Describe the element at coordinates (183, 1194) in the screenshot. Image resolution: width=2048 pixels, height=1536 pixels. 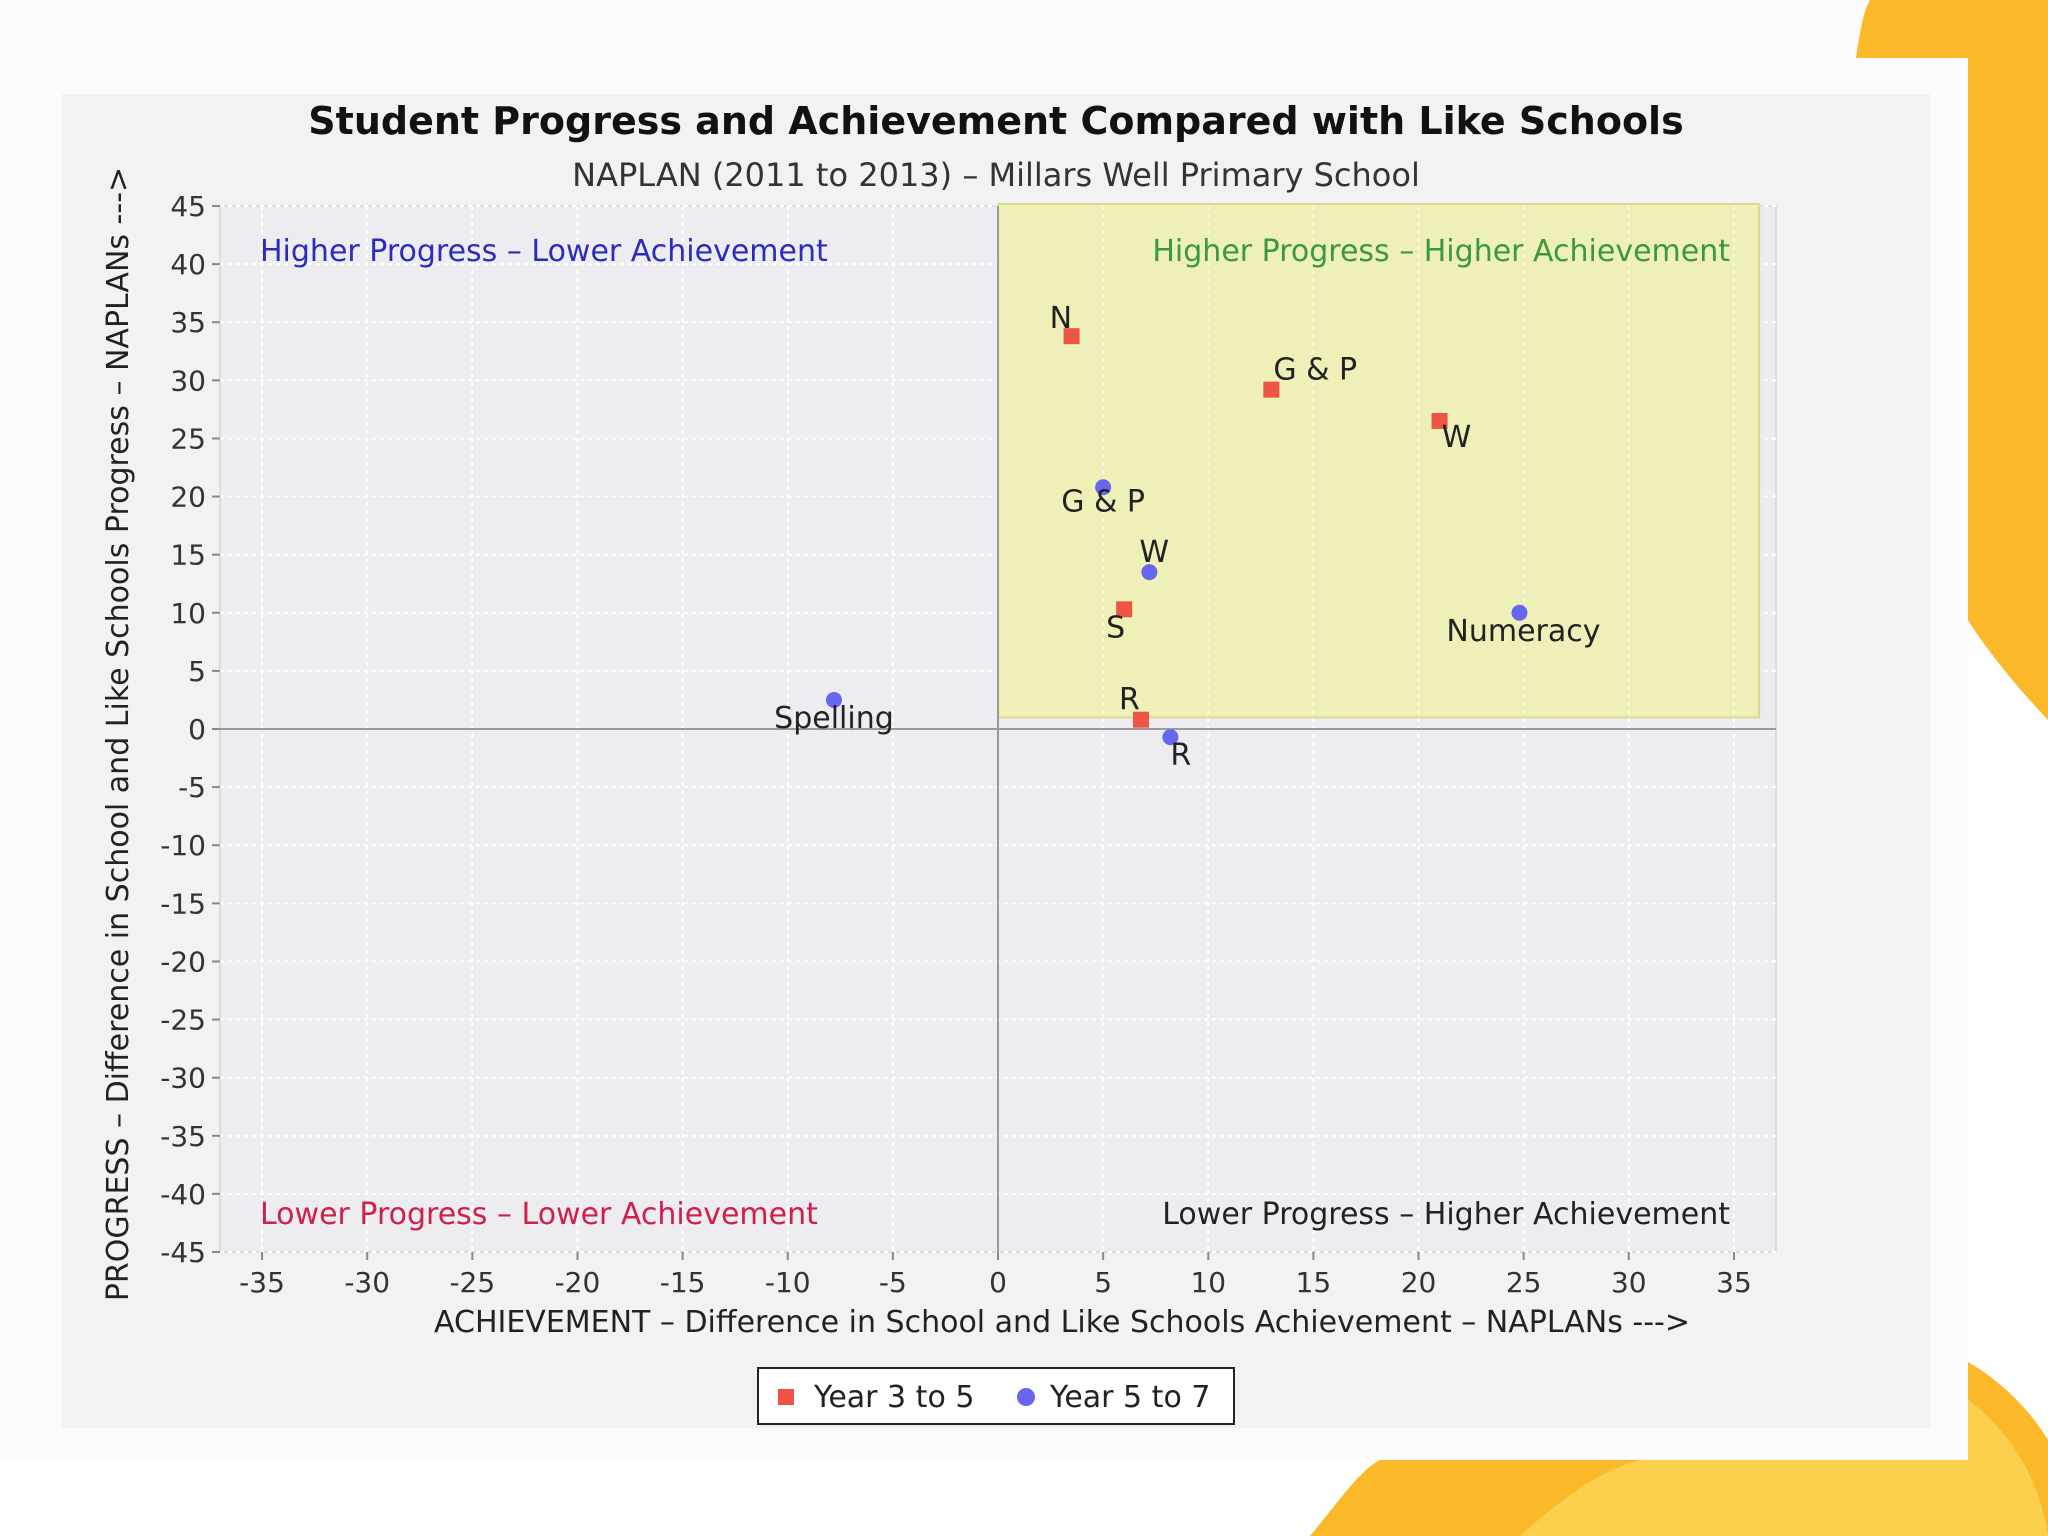
I see `y-tick-label: -40` at that location.